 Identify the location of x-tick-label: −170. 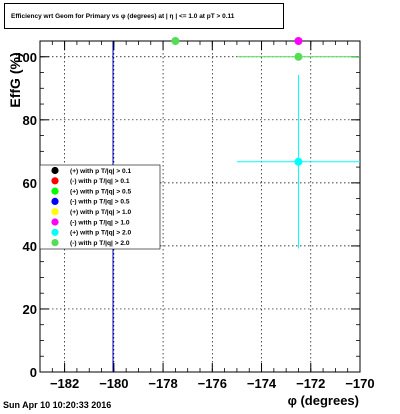
(359, 383).